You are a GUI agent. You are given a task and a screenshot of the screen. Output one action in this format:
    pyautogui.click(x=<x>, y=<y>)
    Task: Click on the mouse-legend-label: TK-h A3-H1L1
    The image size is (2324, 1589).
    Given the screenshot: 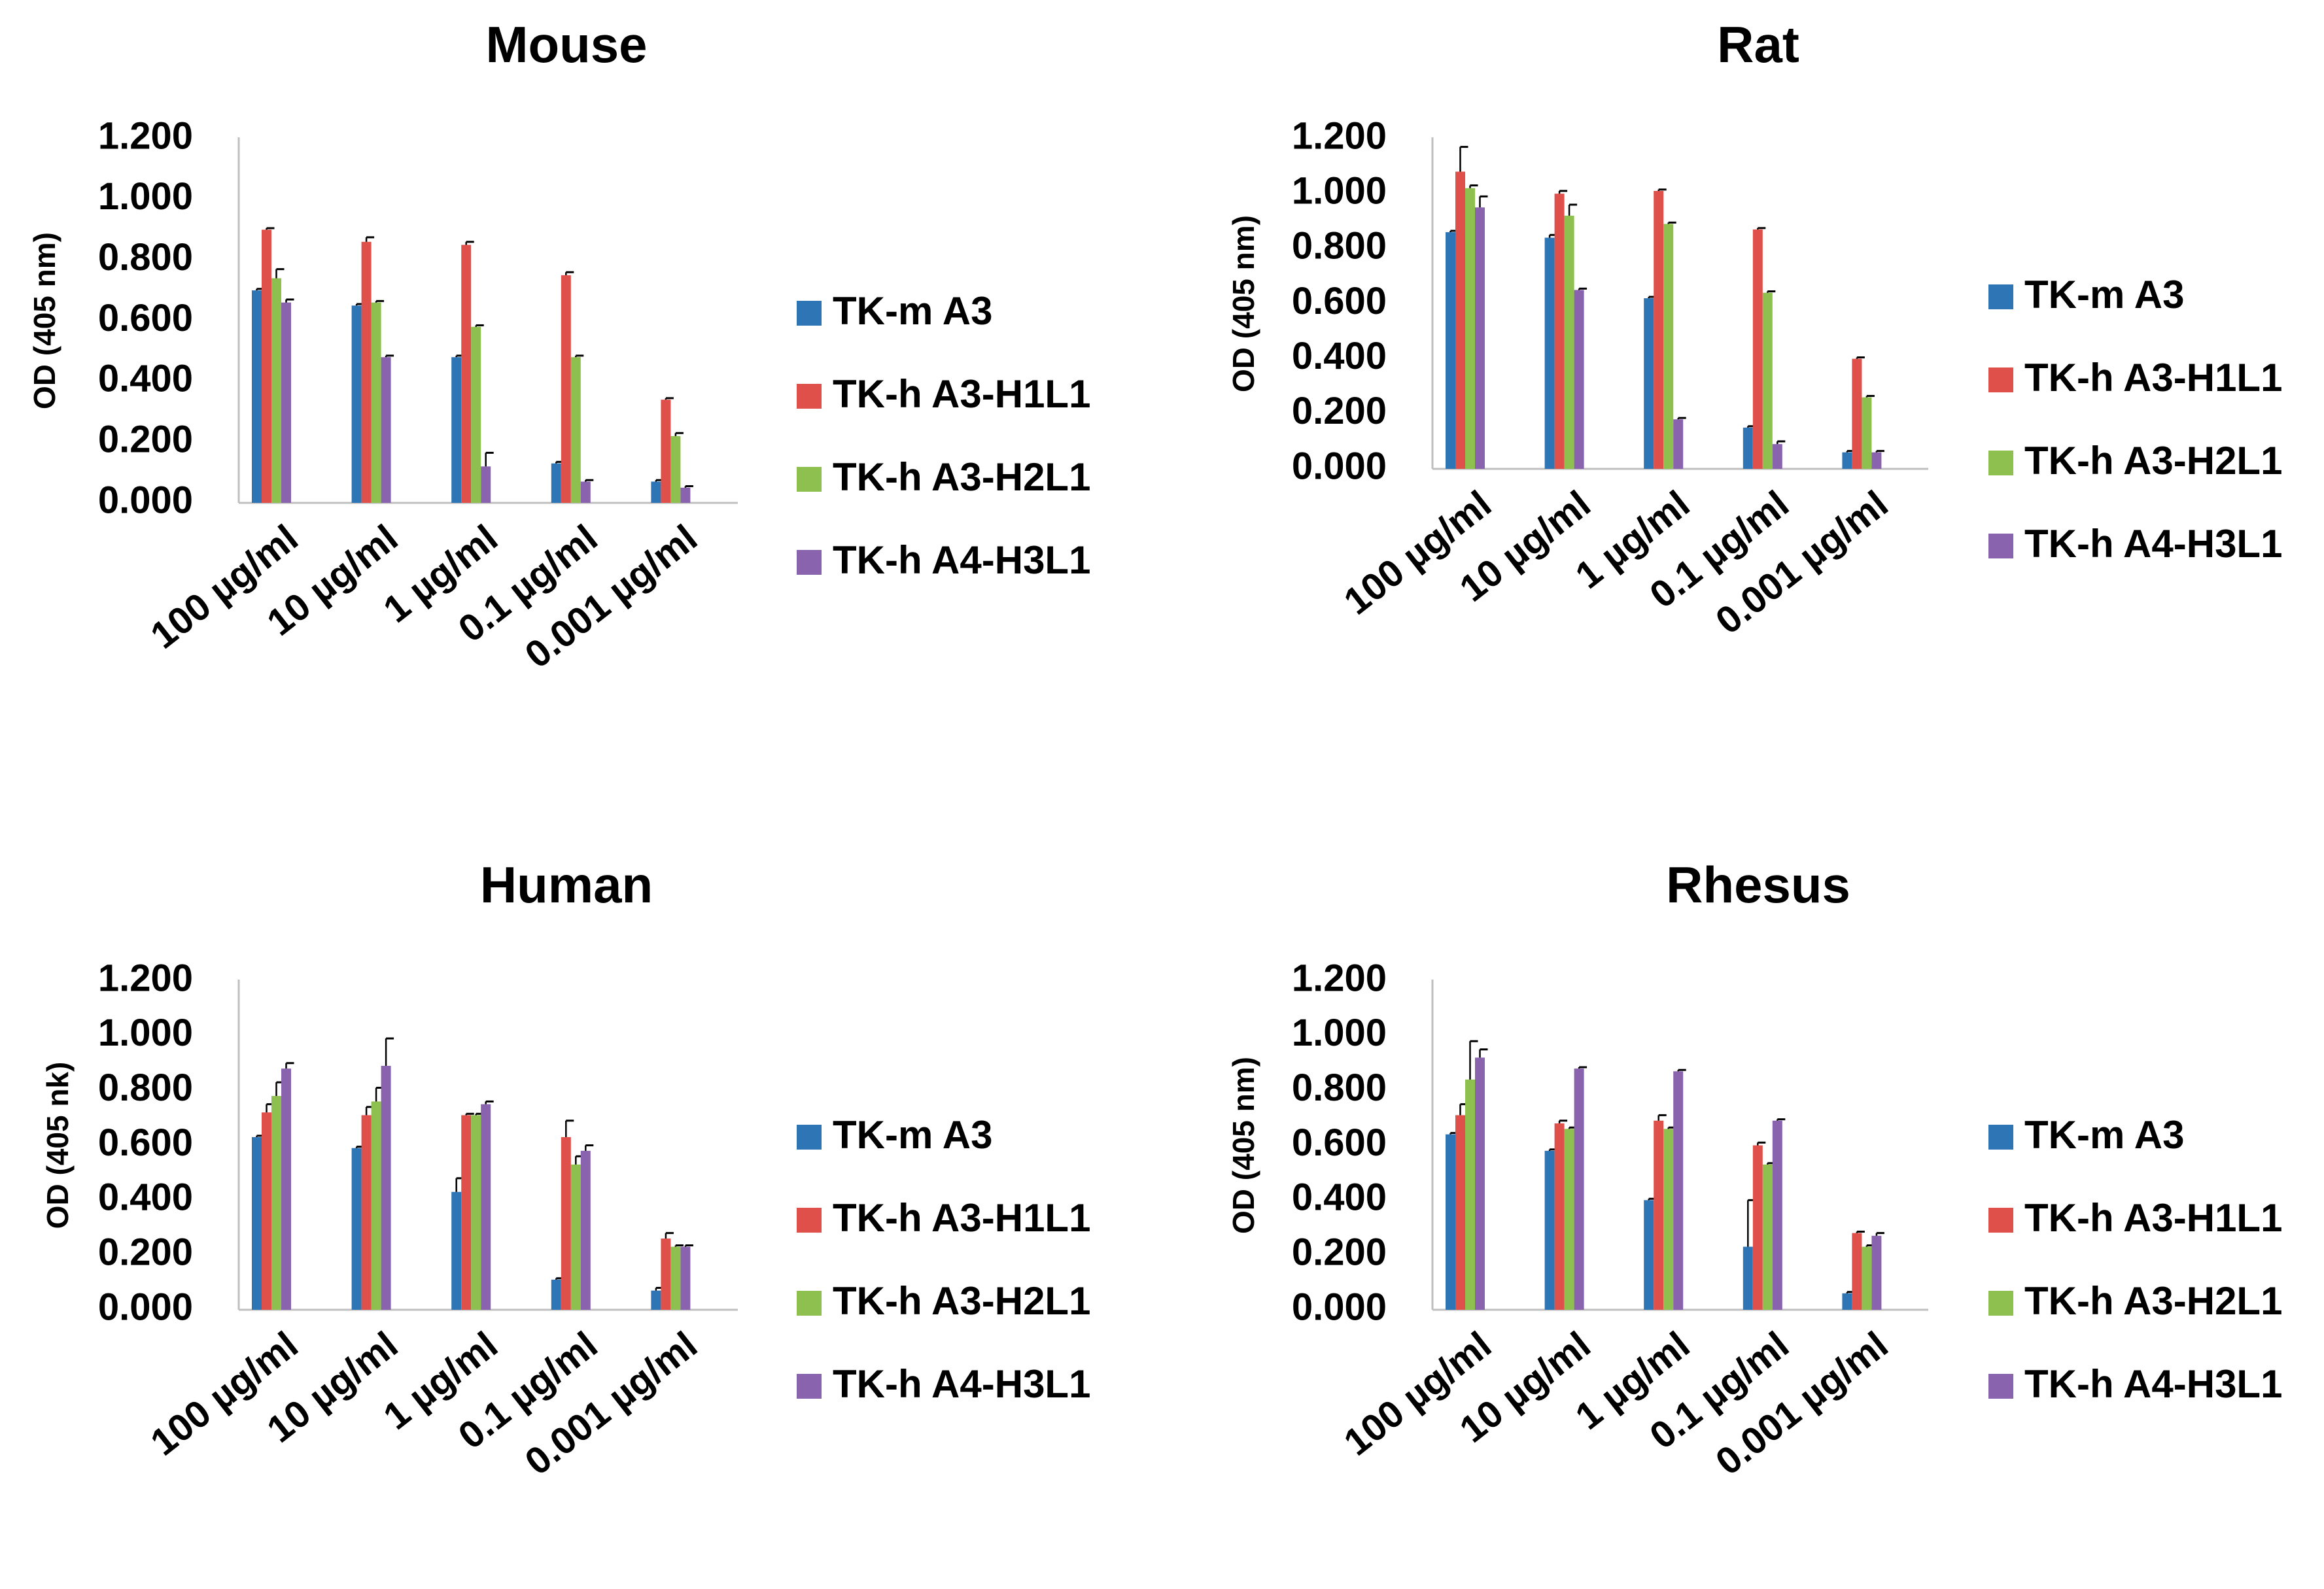 What is the action you would take?
    pyautogui.click(x=961, y=394)
    